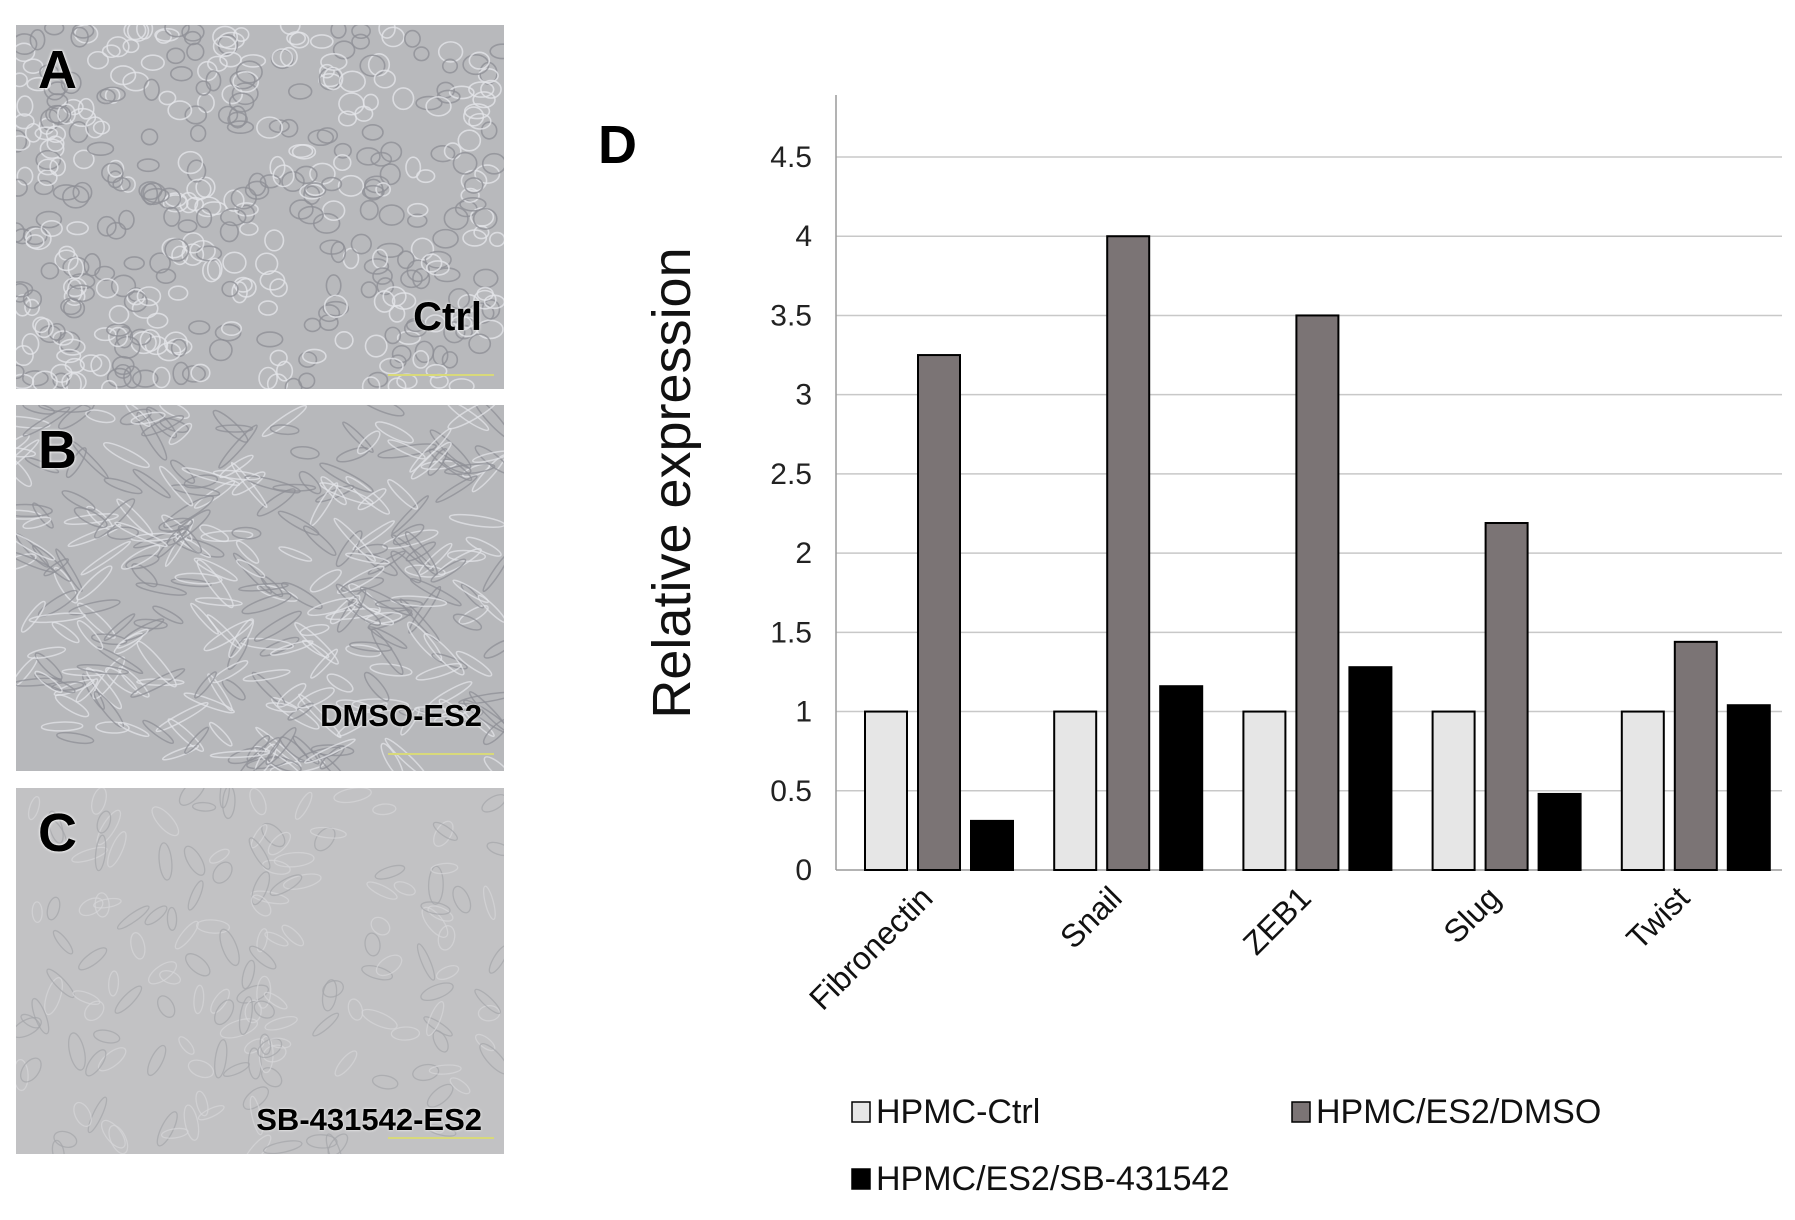  I want to click on y-tick-label: 0, so click(803, 870).